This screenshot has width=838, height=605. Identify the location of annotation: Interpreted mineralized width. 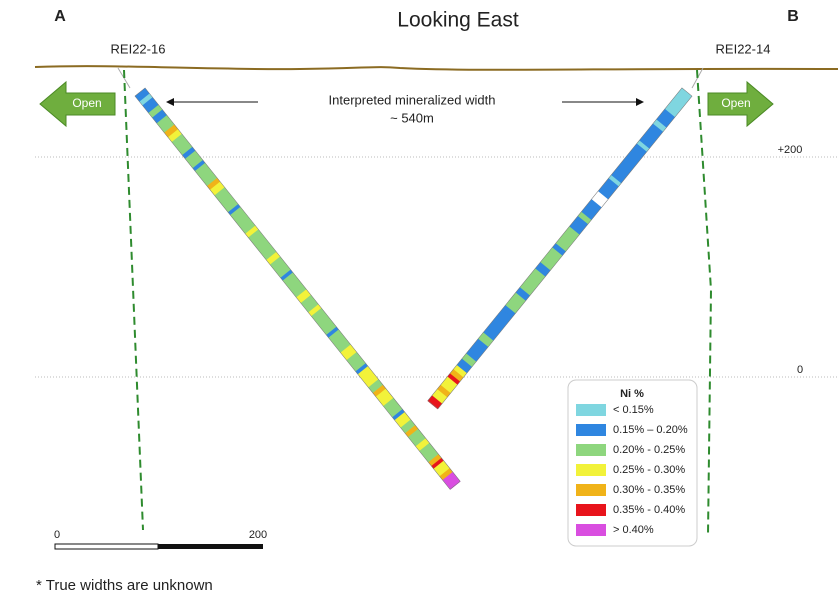
(412, 99).